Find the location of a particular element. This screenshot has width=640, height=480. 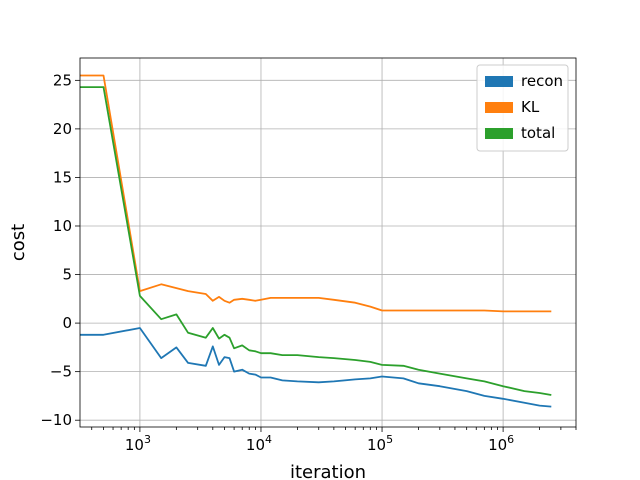

y-axis-label: cost is located at coordinates (18, 242).